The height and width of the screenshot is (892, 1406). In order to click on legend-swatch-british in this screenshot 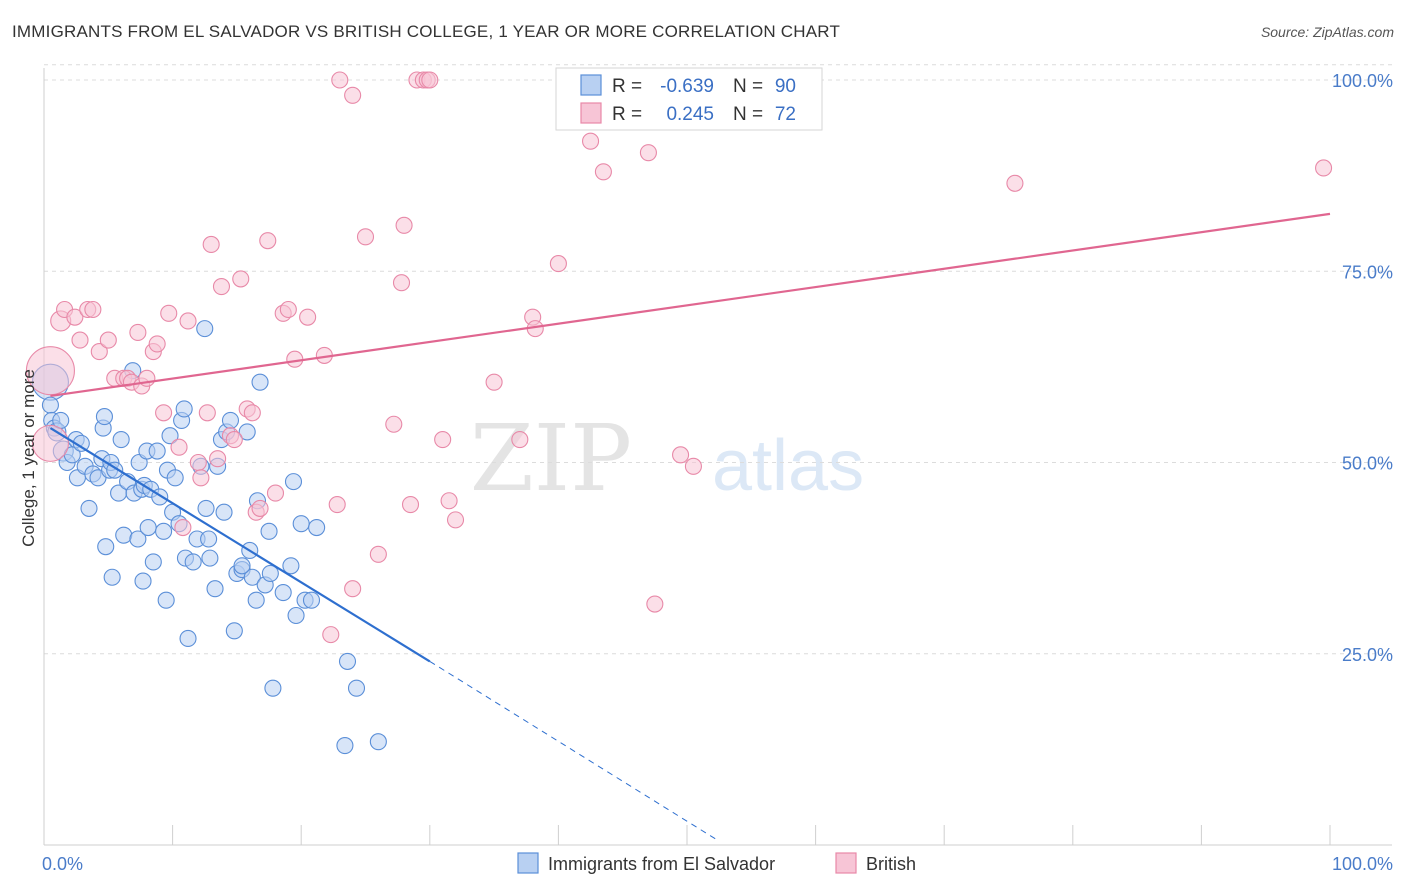, I will do `click(846, 863)`.